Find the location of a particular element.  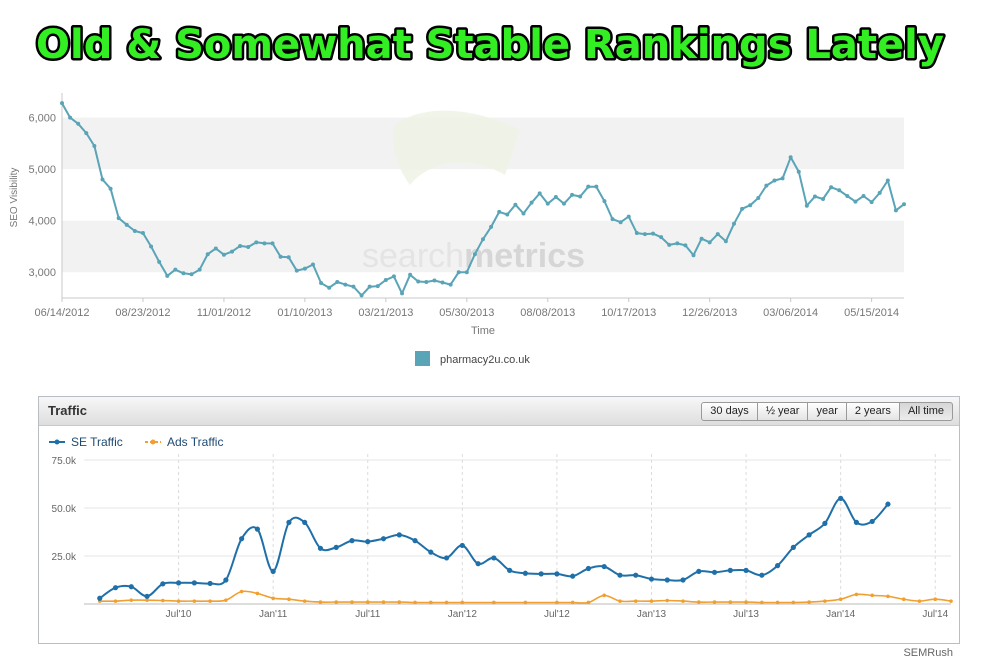

range-button-year: year is located at coordinates (827, 411).